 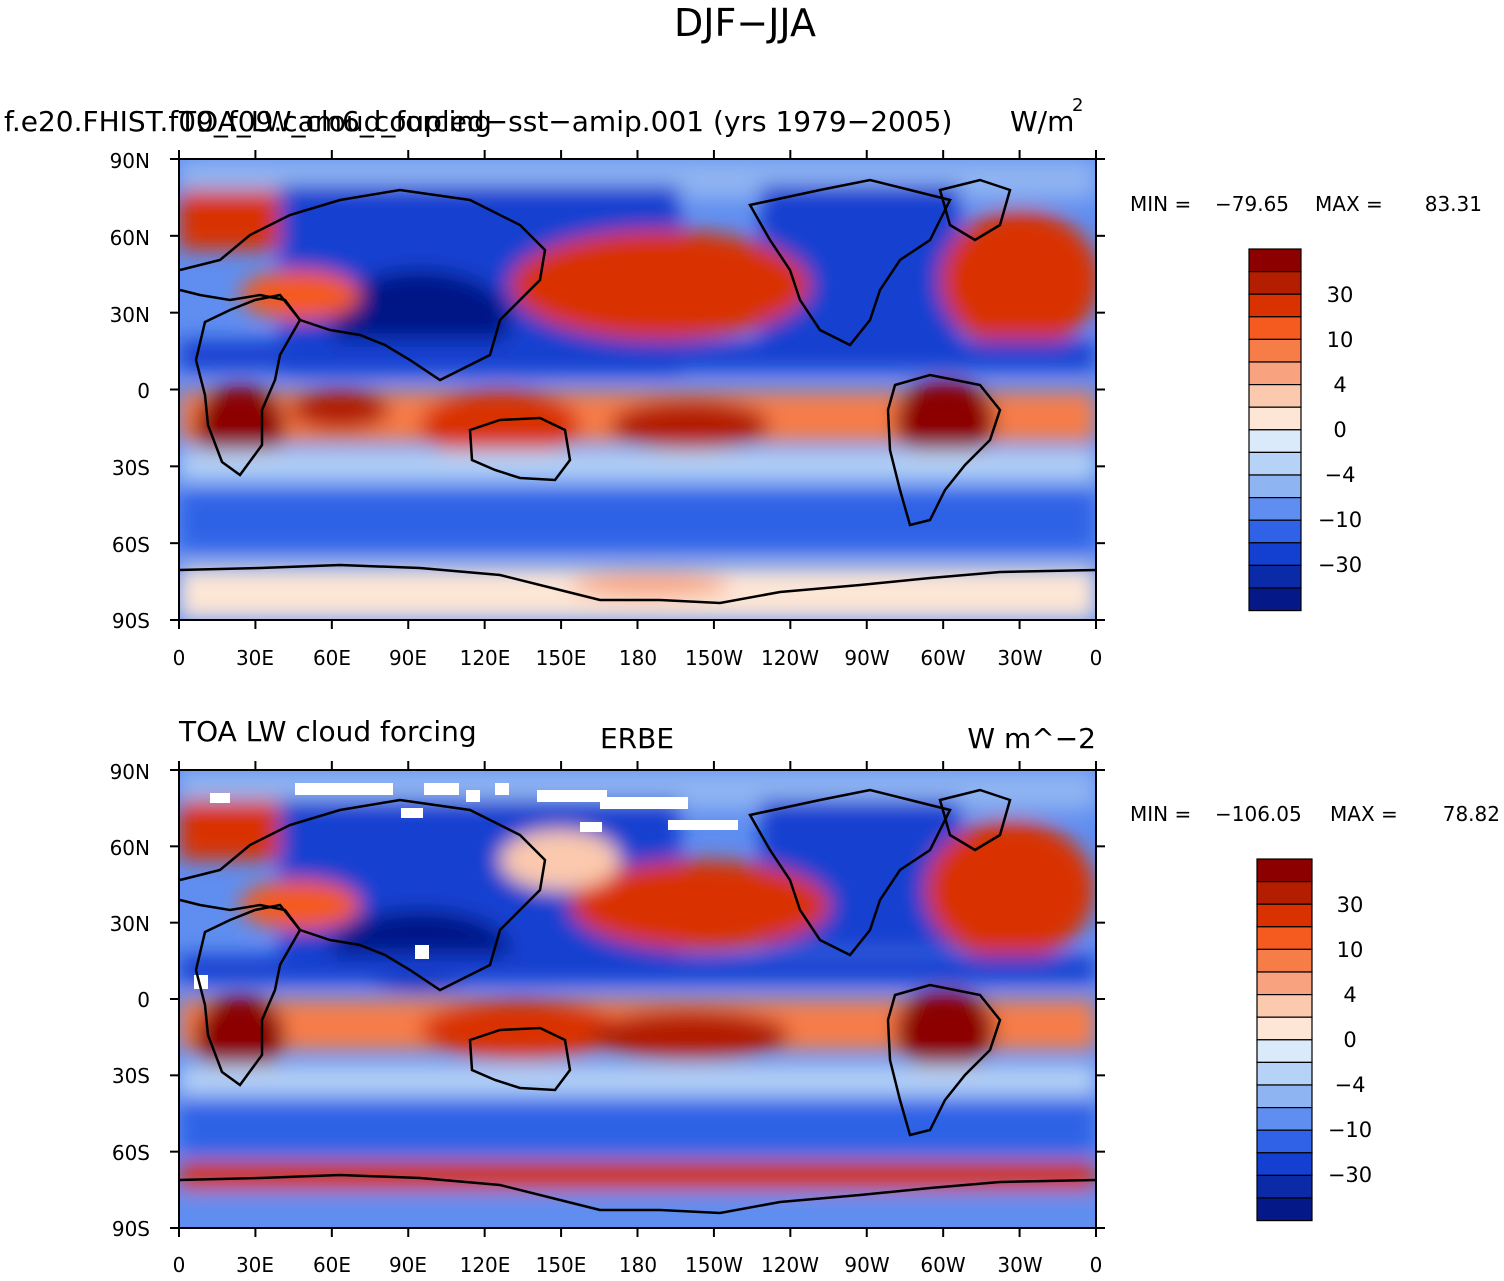 I want to click on panel-title-units-sup: 2, so click(x=1077, y=105).